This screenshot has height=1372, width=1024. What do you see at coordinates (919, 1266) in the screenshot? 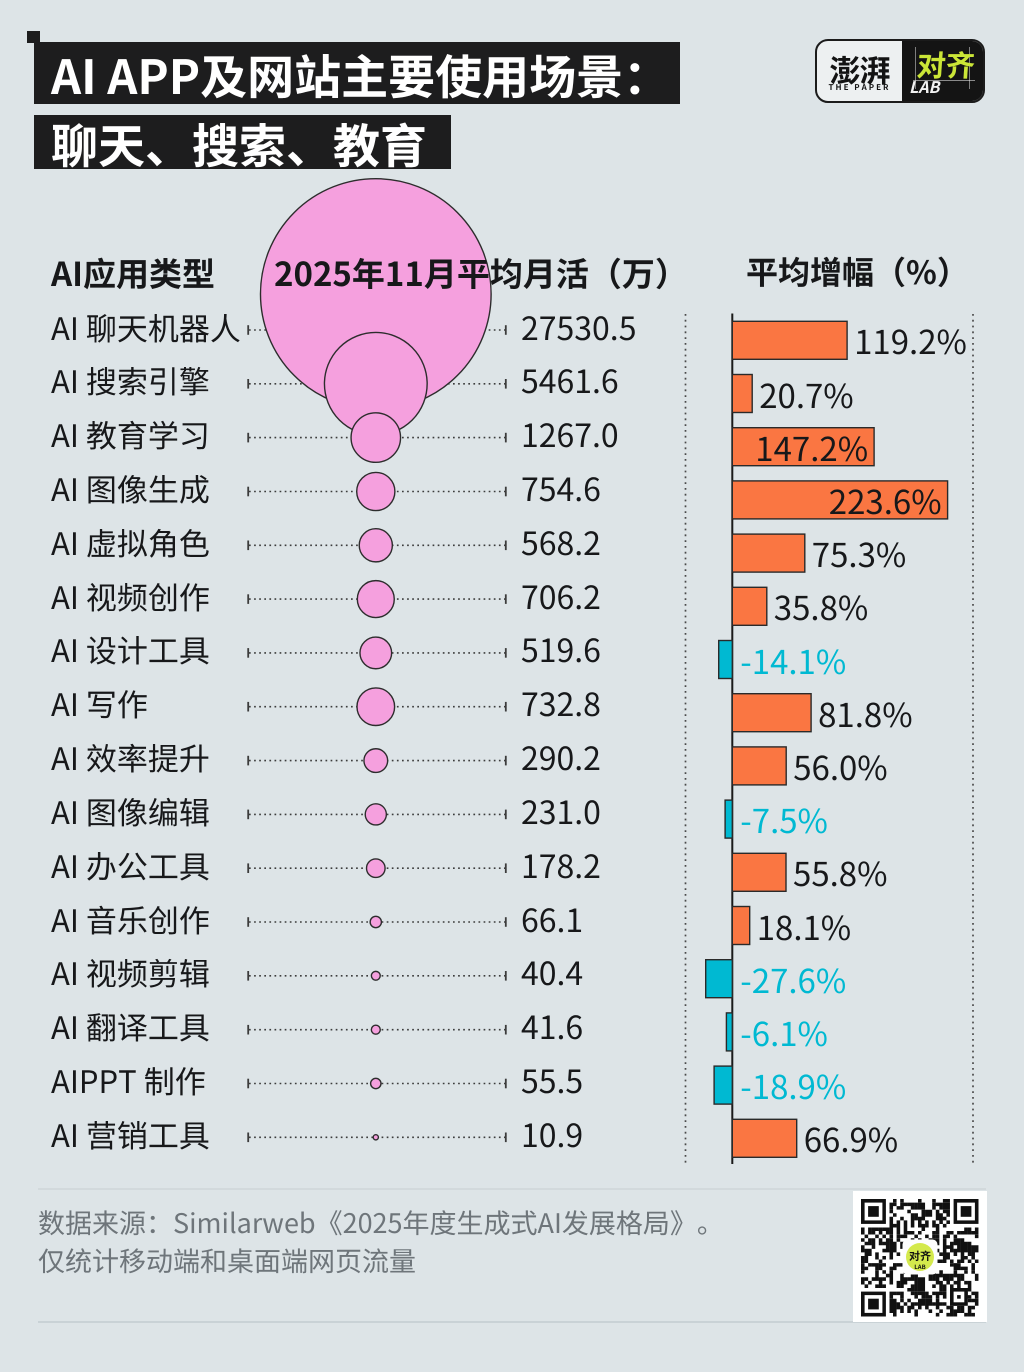
I see `svg-text: LAB` at bounding box center [919, 1266].